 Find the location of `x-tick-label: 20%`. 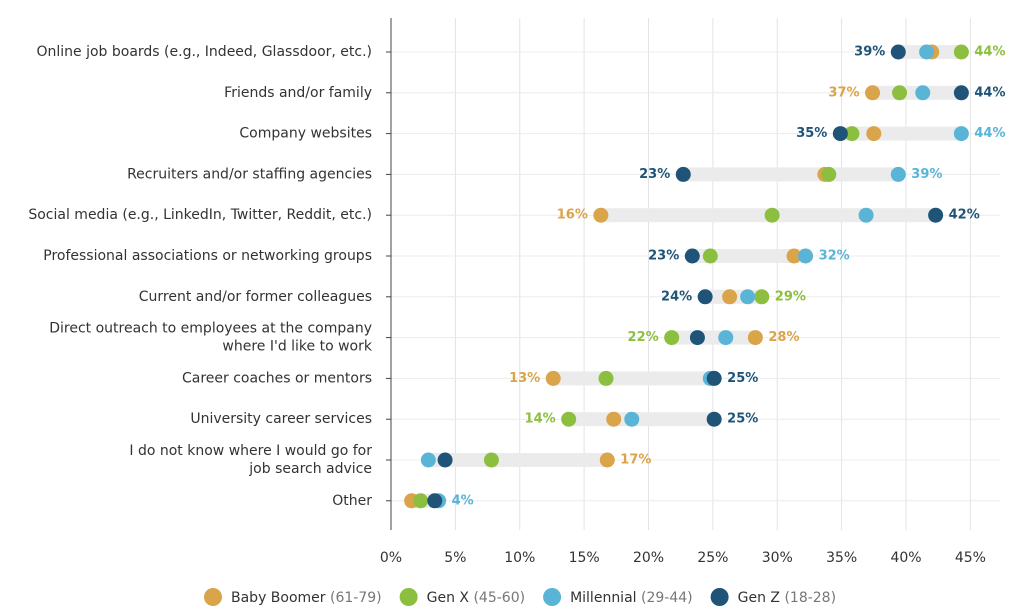

x-tick-label: 20% is located at coordinates (648, 558).